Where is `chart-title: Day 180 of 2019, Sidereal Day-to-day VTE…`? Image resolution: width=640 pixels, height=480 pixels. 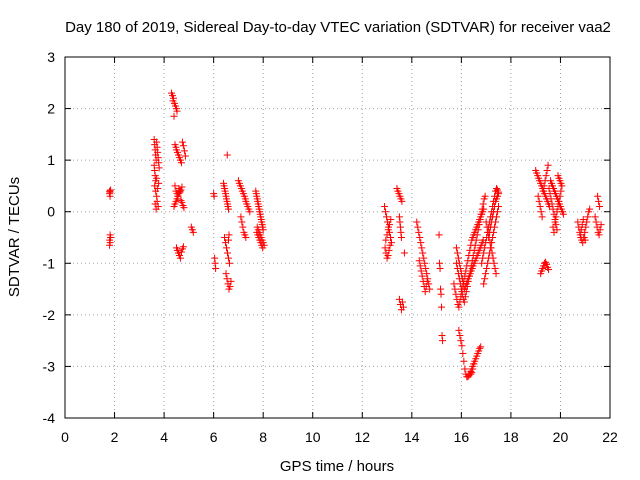 chart-title: Day 180 of 2019, Sidereal Day-to-day VTE… is located at coordinates (338, 27).